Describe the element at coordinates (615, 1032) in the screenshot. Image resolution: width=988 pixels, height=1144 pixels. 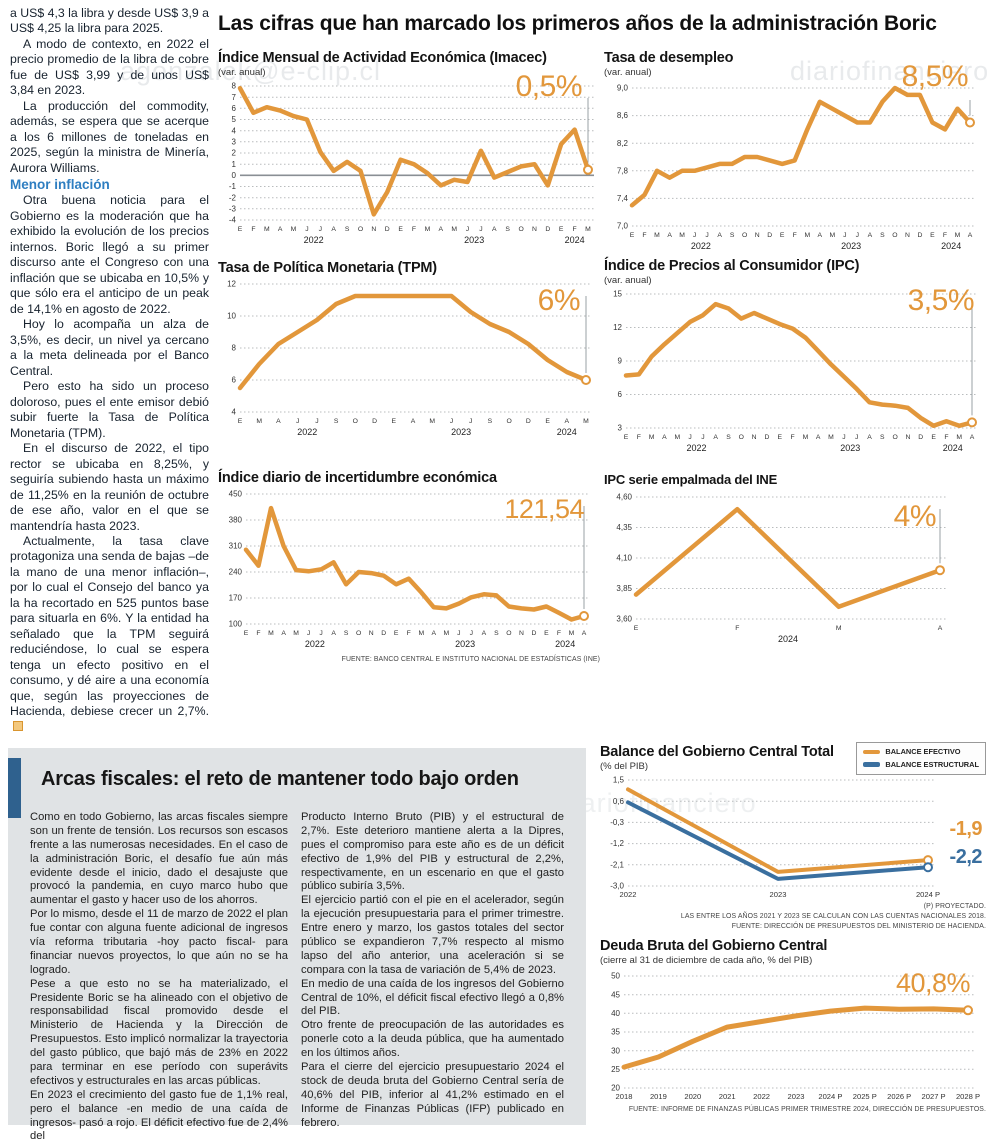
I see `svg-text: 35` at that location.